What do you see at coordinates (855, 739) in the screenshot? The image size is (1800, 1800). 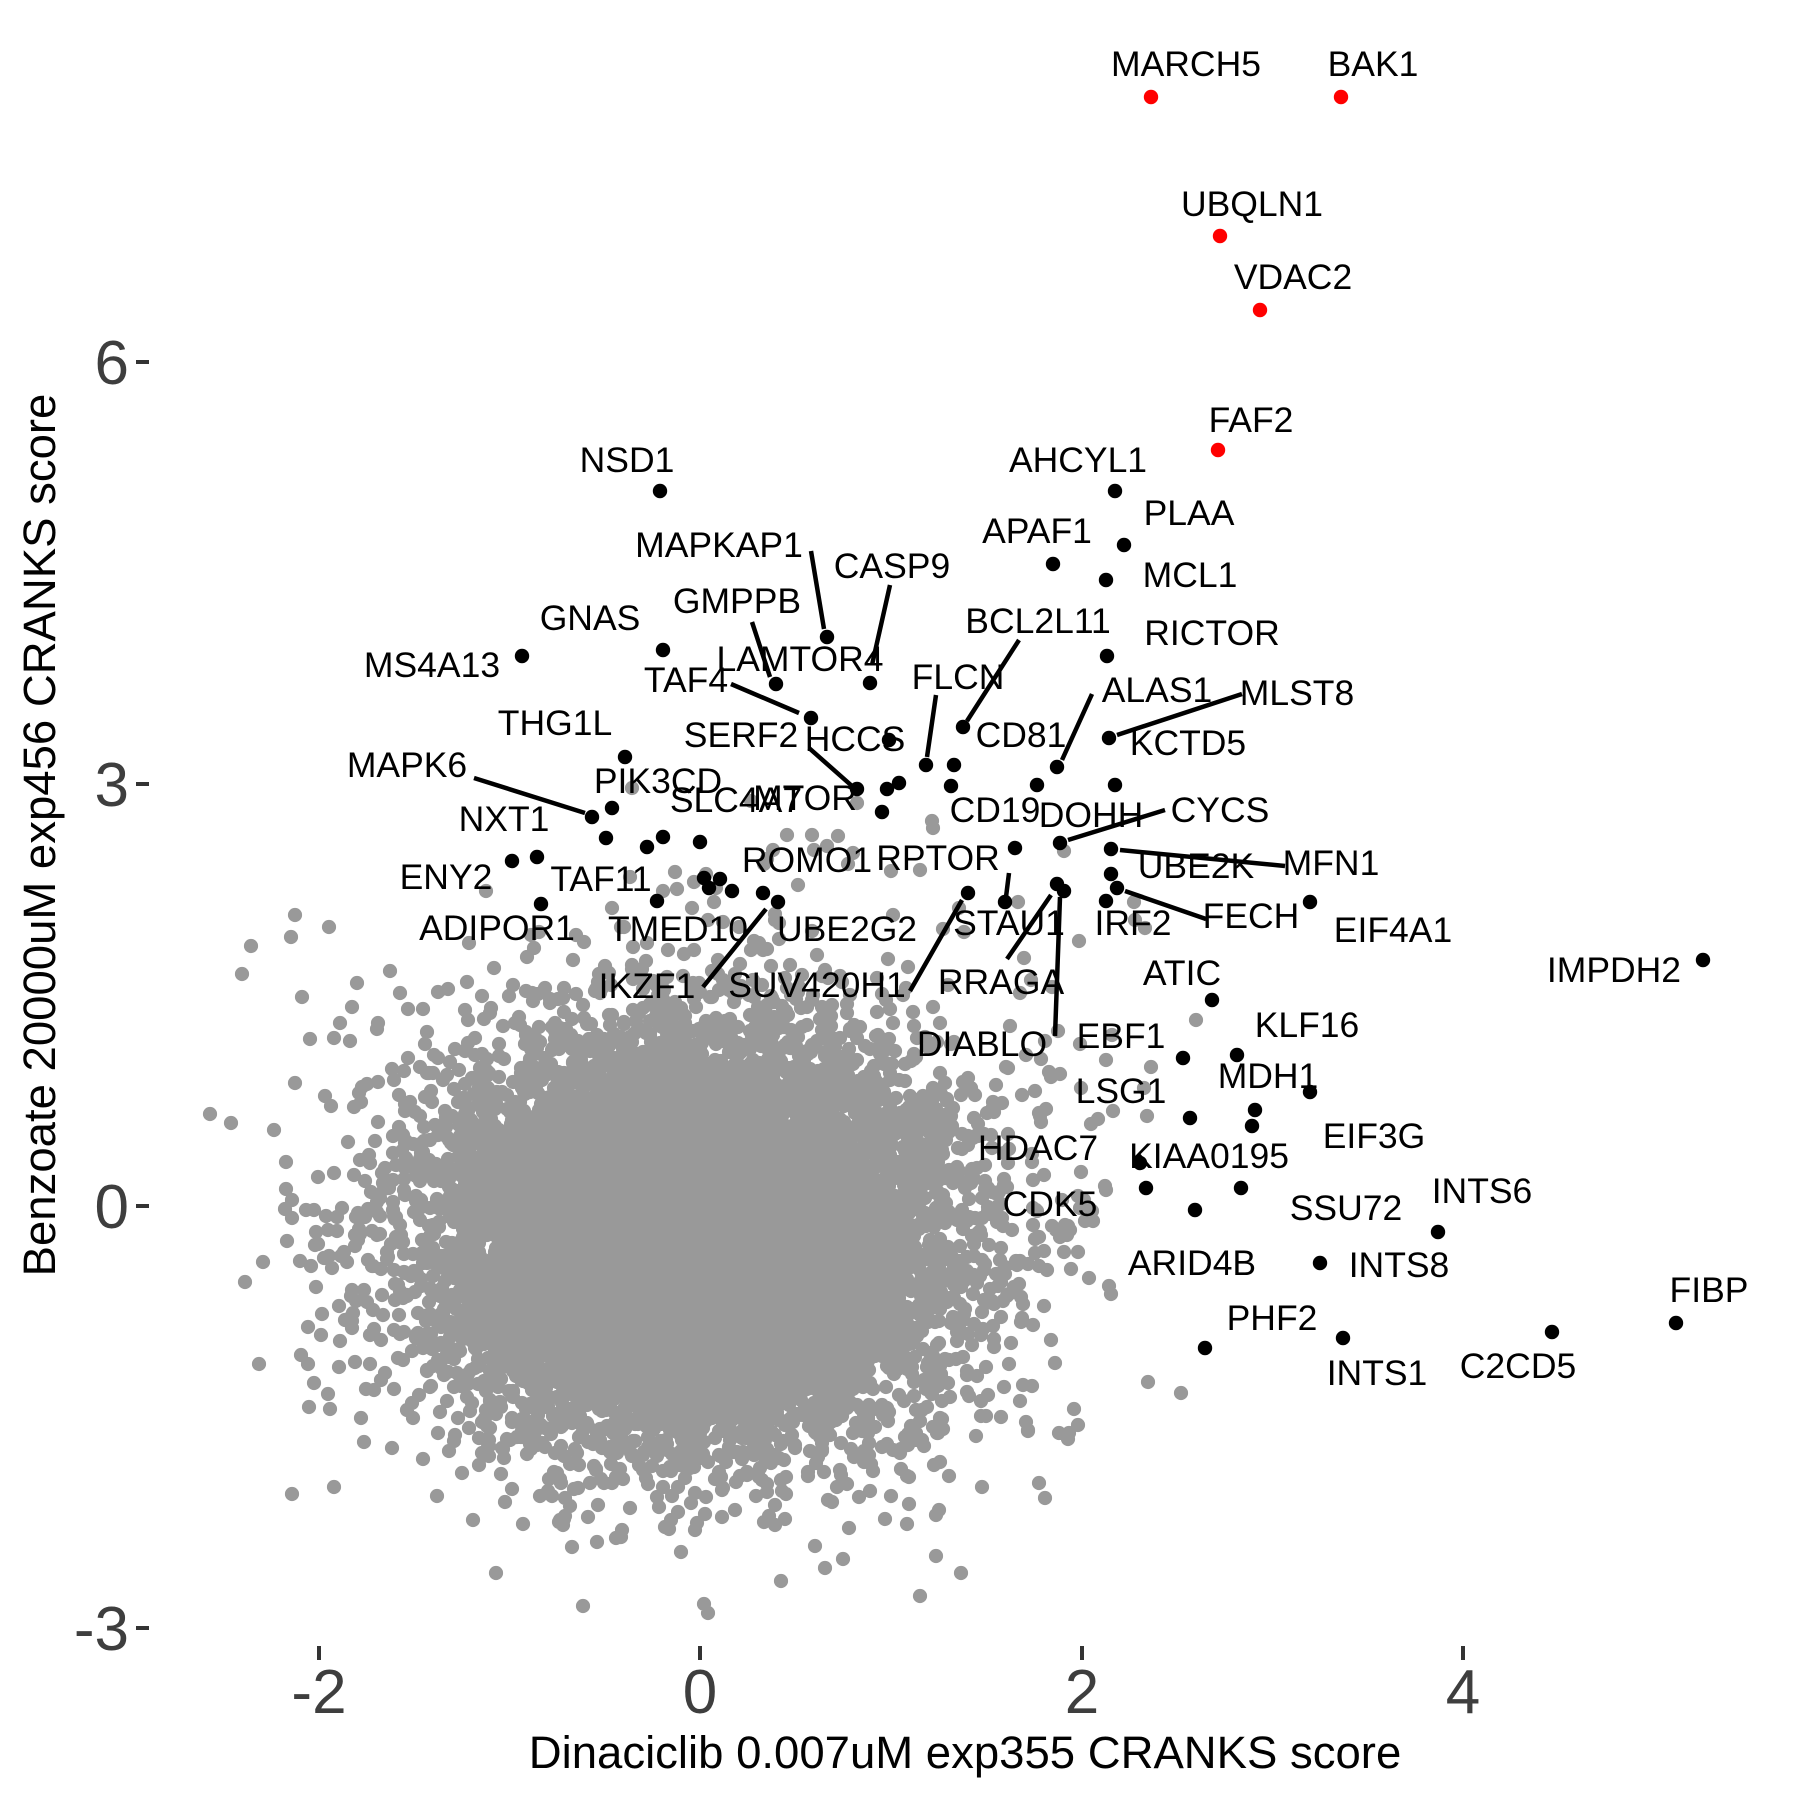 I see `svg-text: HCCS` at bounding box center [855, 739].